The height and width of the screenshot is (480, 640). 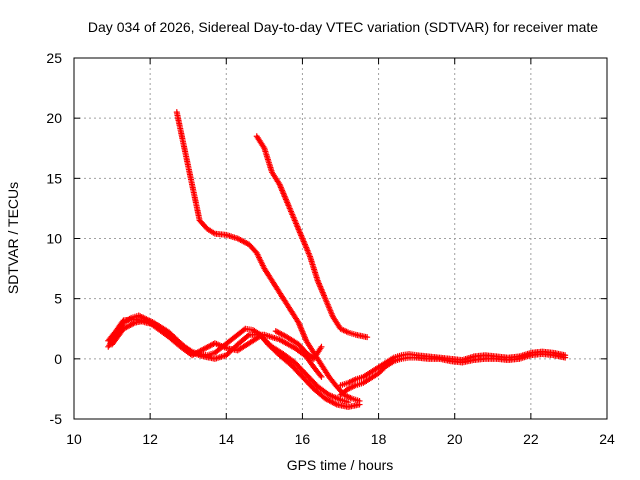 I want to click on y-tick-label: 5, so click(x=58, y=299).